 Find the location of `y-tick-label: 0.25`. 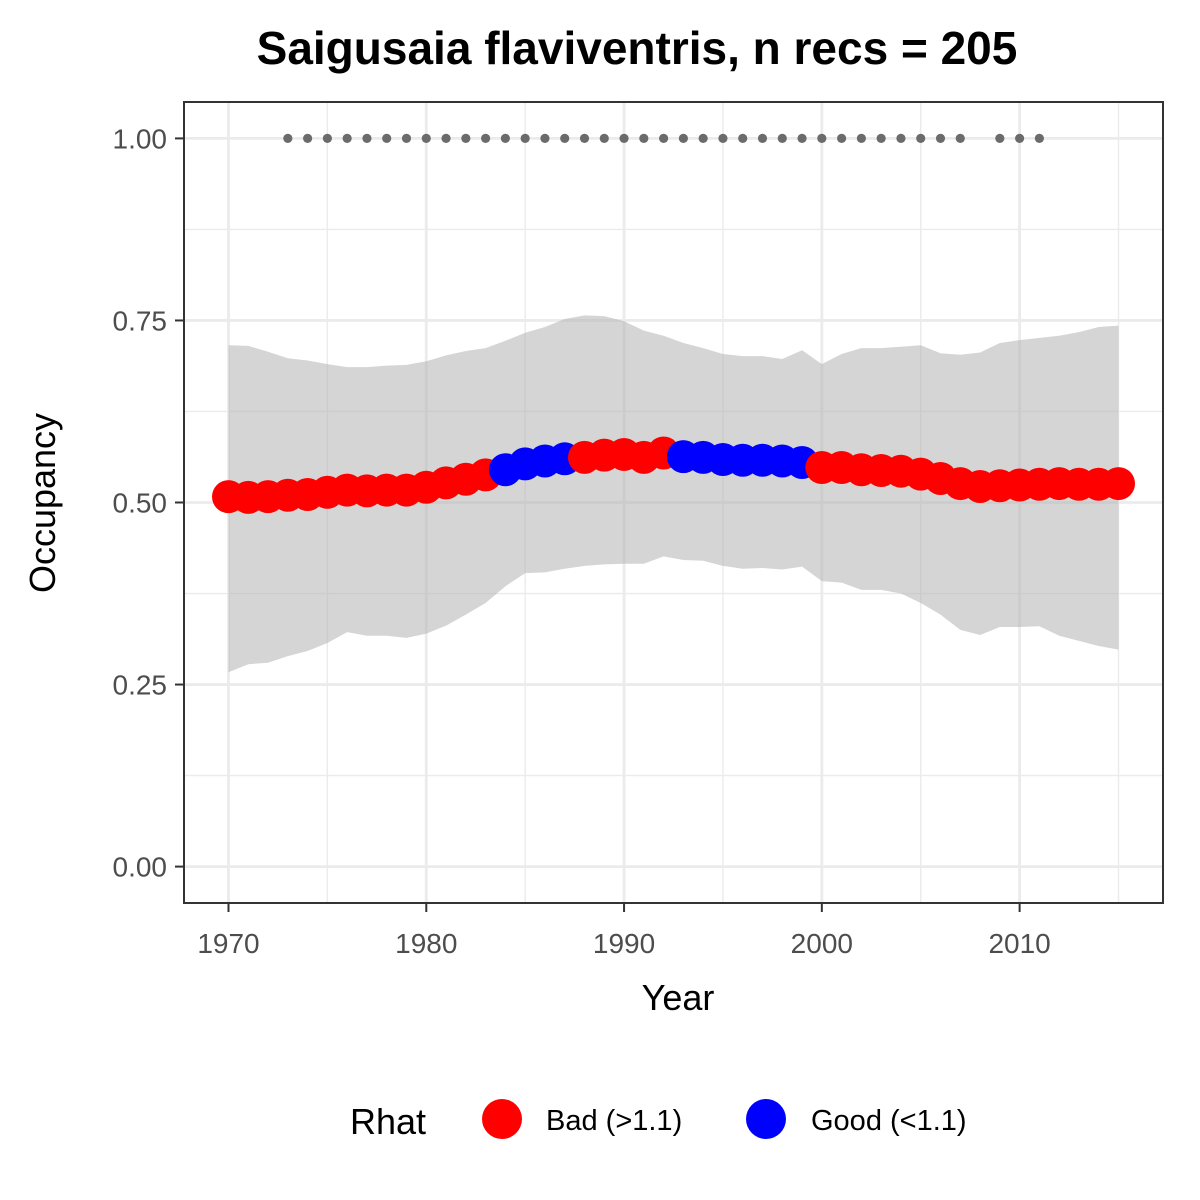

y-tick-label: 0.25 is located at coordinates (140, 685).